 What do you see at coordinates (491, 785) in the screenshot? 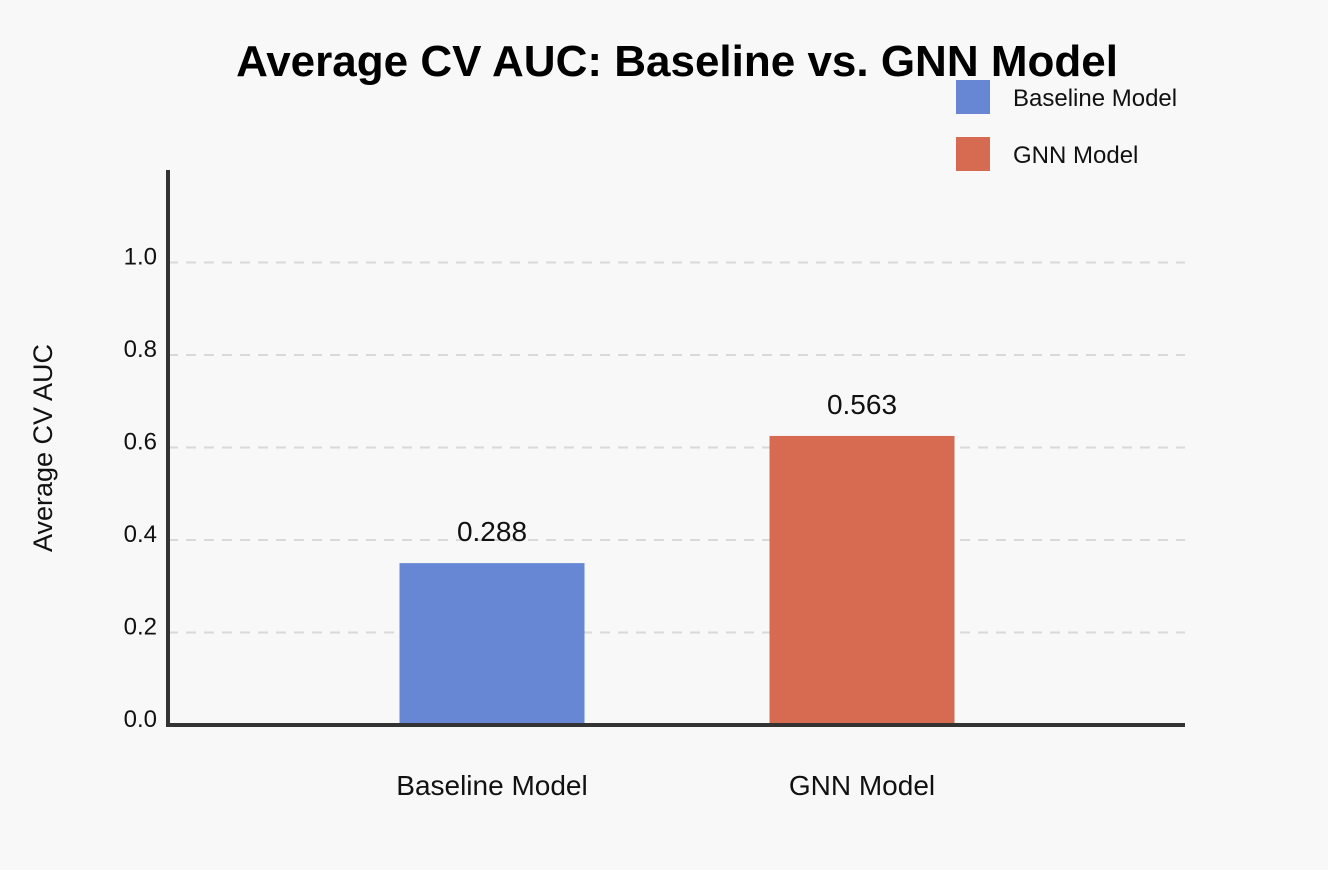
I see `x-tick-label: Baseline Model` at bounding box center [491, 785].